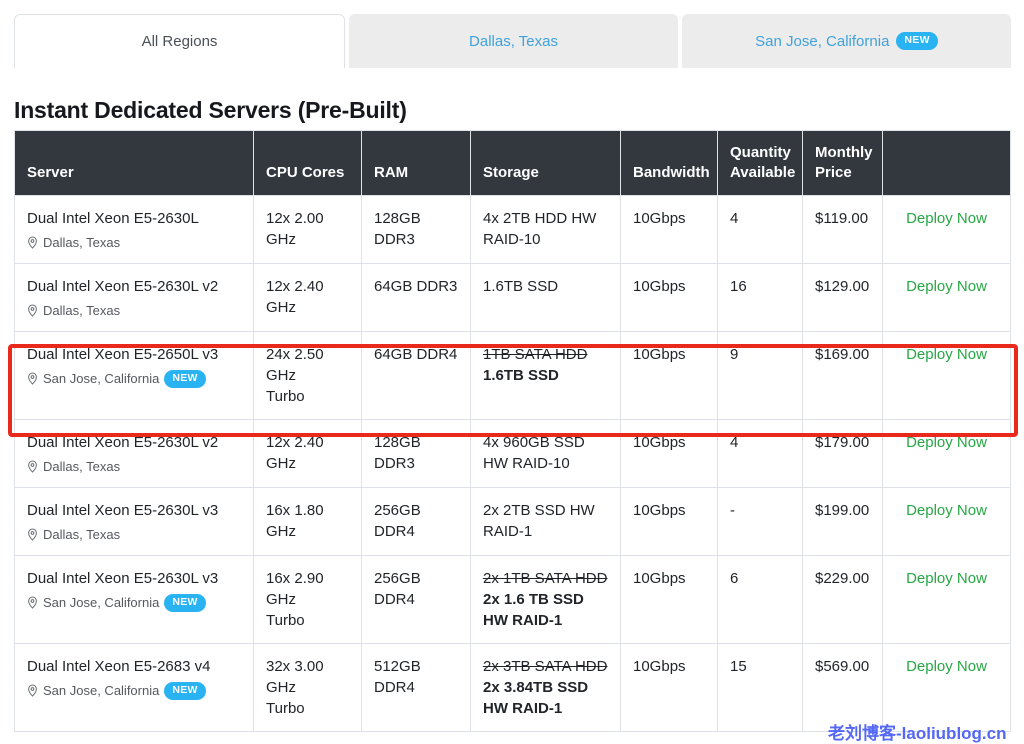 This screenshot has height=744, width=1024. I want to click on quantity-cell: -, so click(760, 521).